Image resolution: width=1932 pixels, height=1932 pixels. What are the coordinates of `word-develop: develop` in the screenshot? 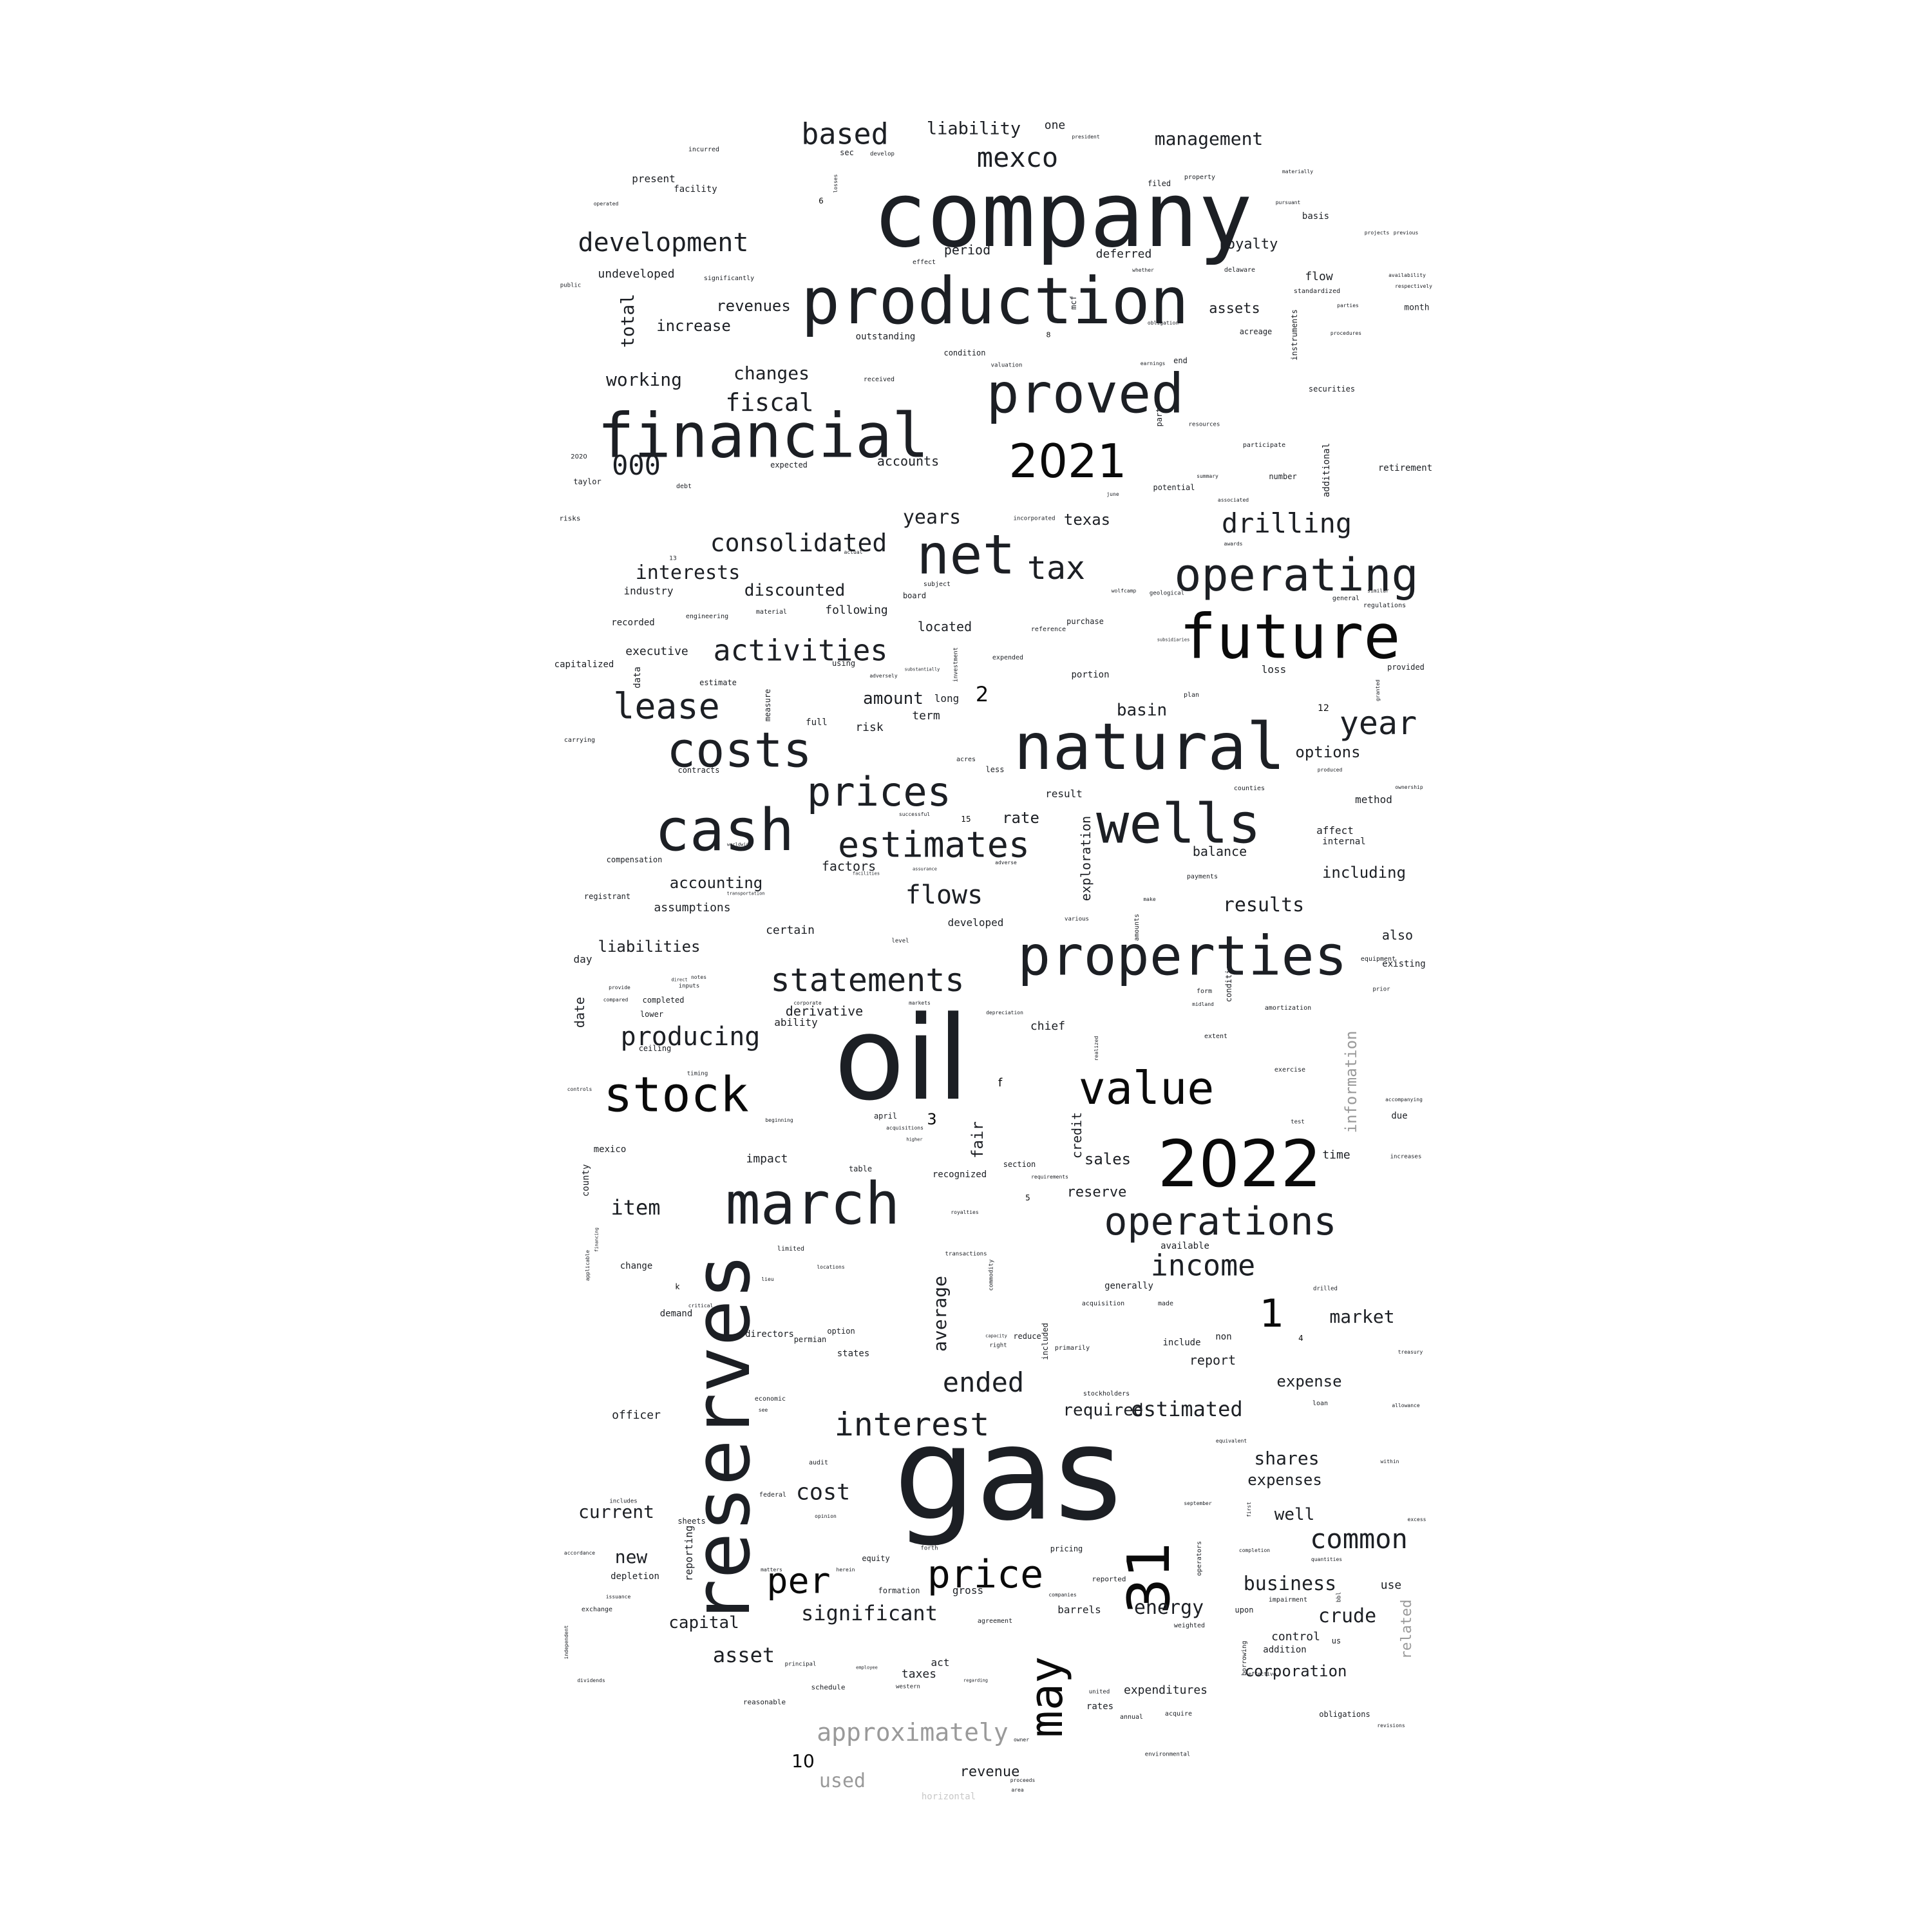 It's located at (882, 155).